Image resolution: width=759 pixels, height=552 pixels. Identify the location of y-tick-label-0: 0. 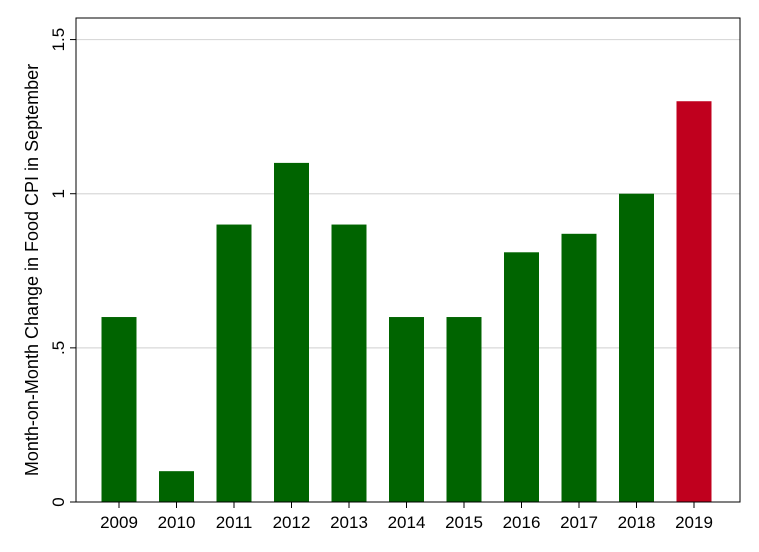
(58, 501).